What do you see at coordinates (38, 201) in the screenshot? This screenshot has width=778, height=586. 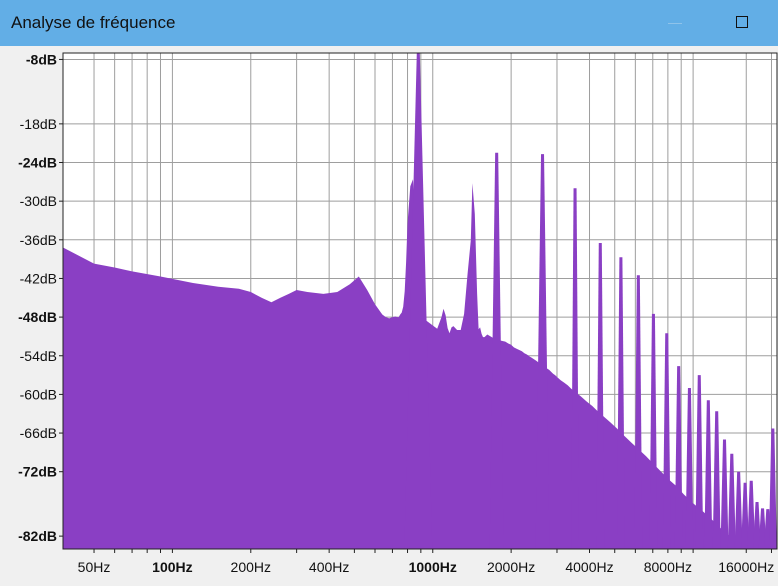 I see `y-tick-label: -30dB` at bounding box center [38, 201].